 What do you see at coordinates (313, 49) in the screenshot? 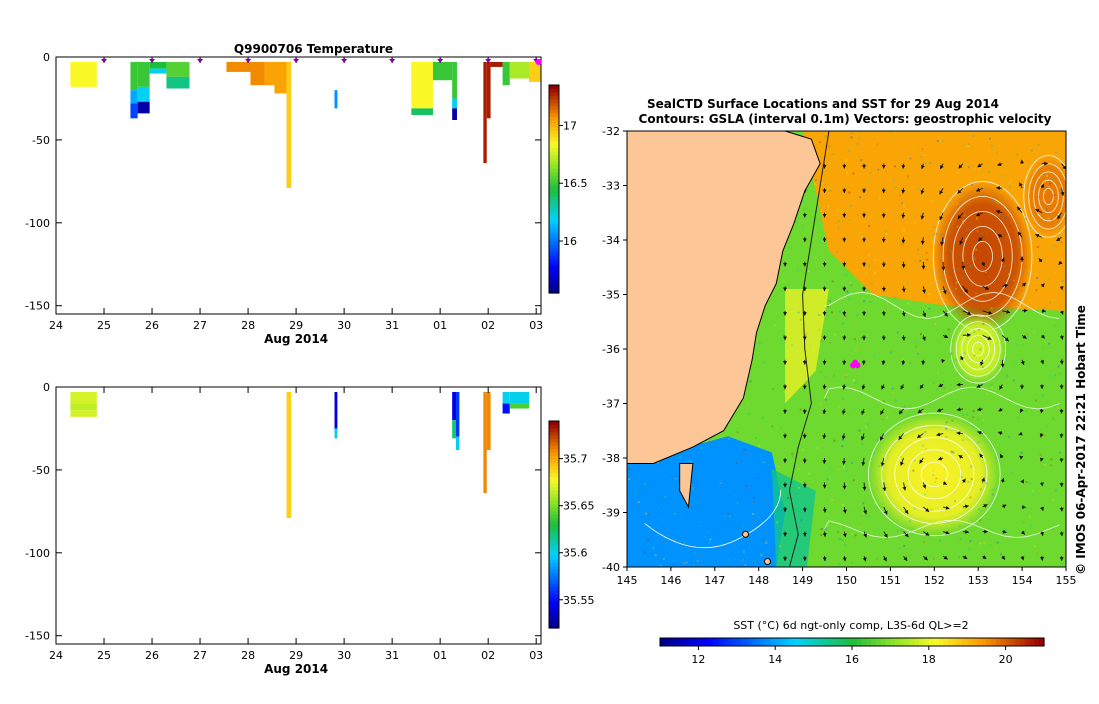
I see `panel-title: Q9900706 Temperature` at bounding box center [313, 49].